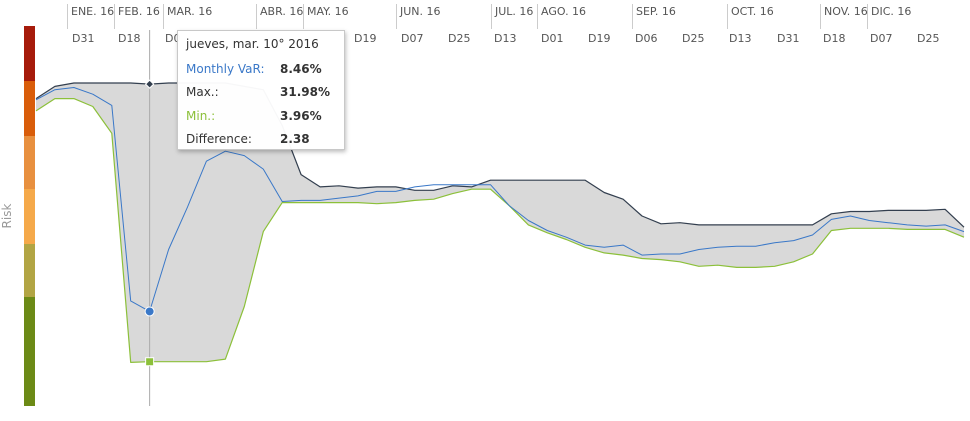 The width and height of the screenshot is (970, 421). I want to click on tooltip-label: Min.:, so click(201, 115).